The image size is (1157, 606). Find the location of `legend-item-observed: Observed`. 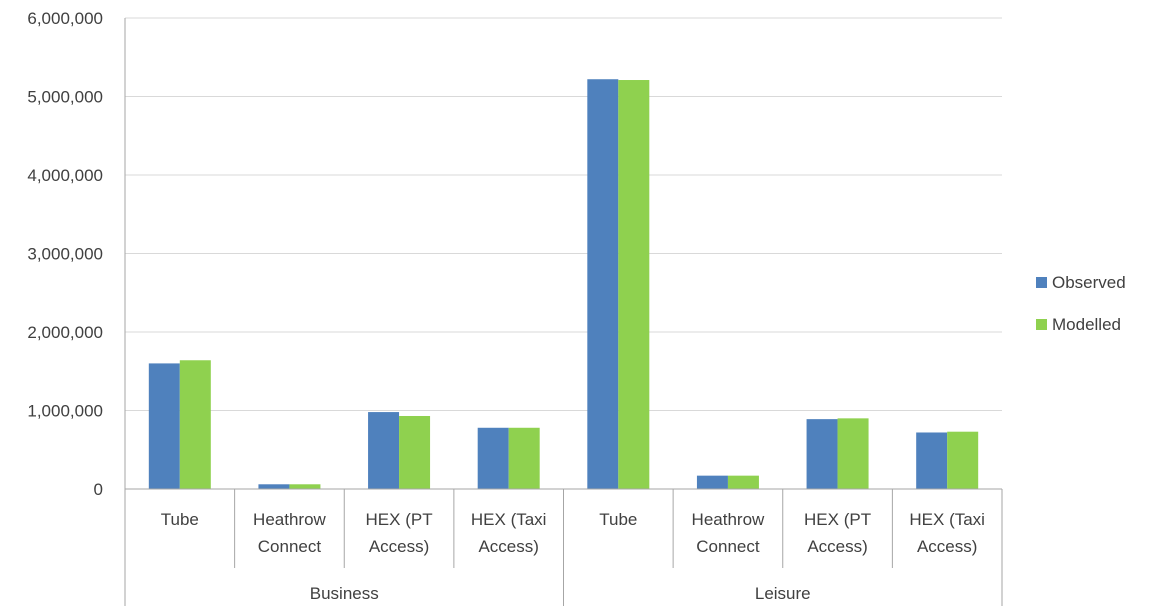

legend-item-observed: Observed is located at coordinates (1081, 282).